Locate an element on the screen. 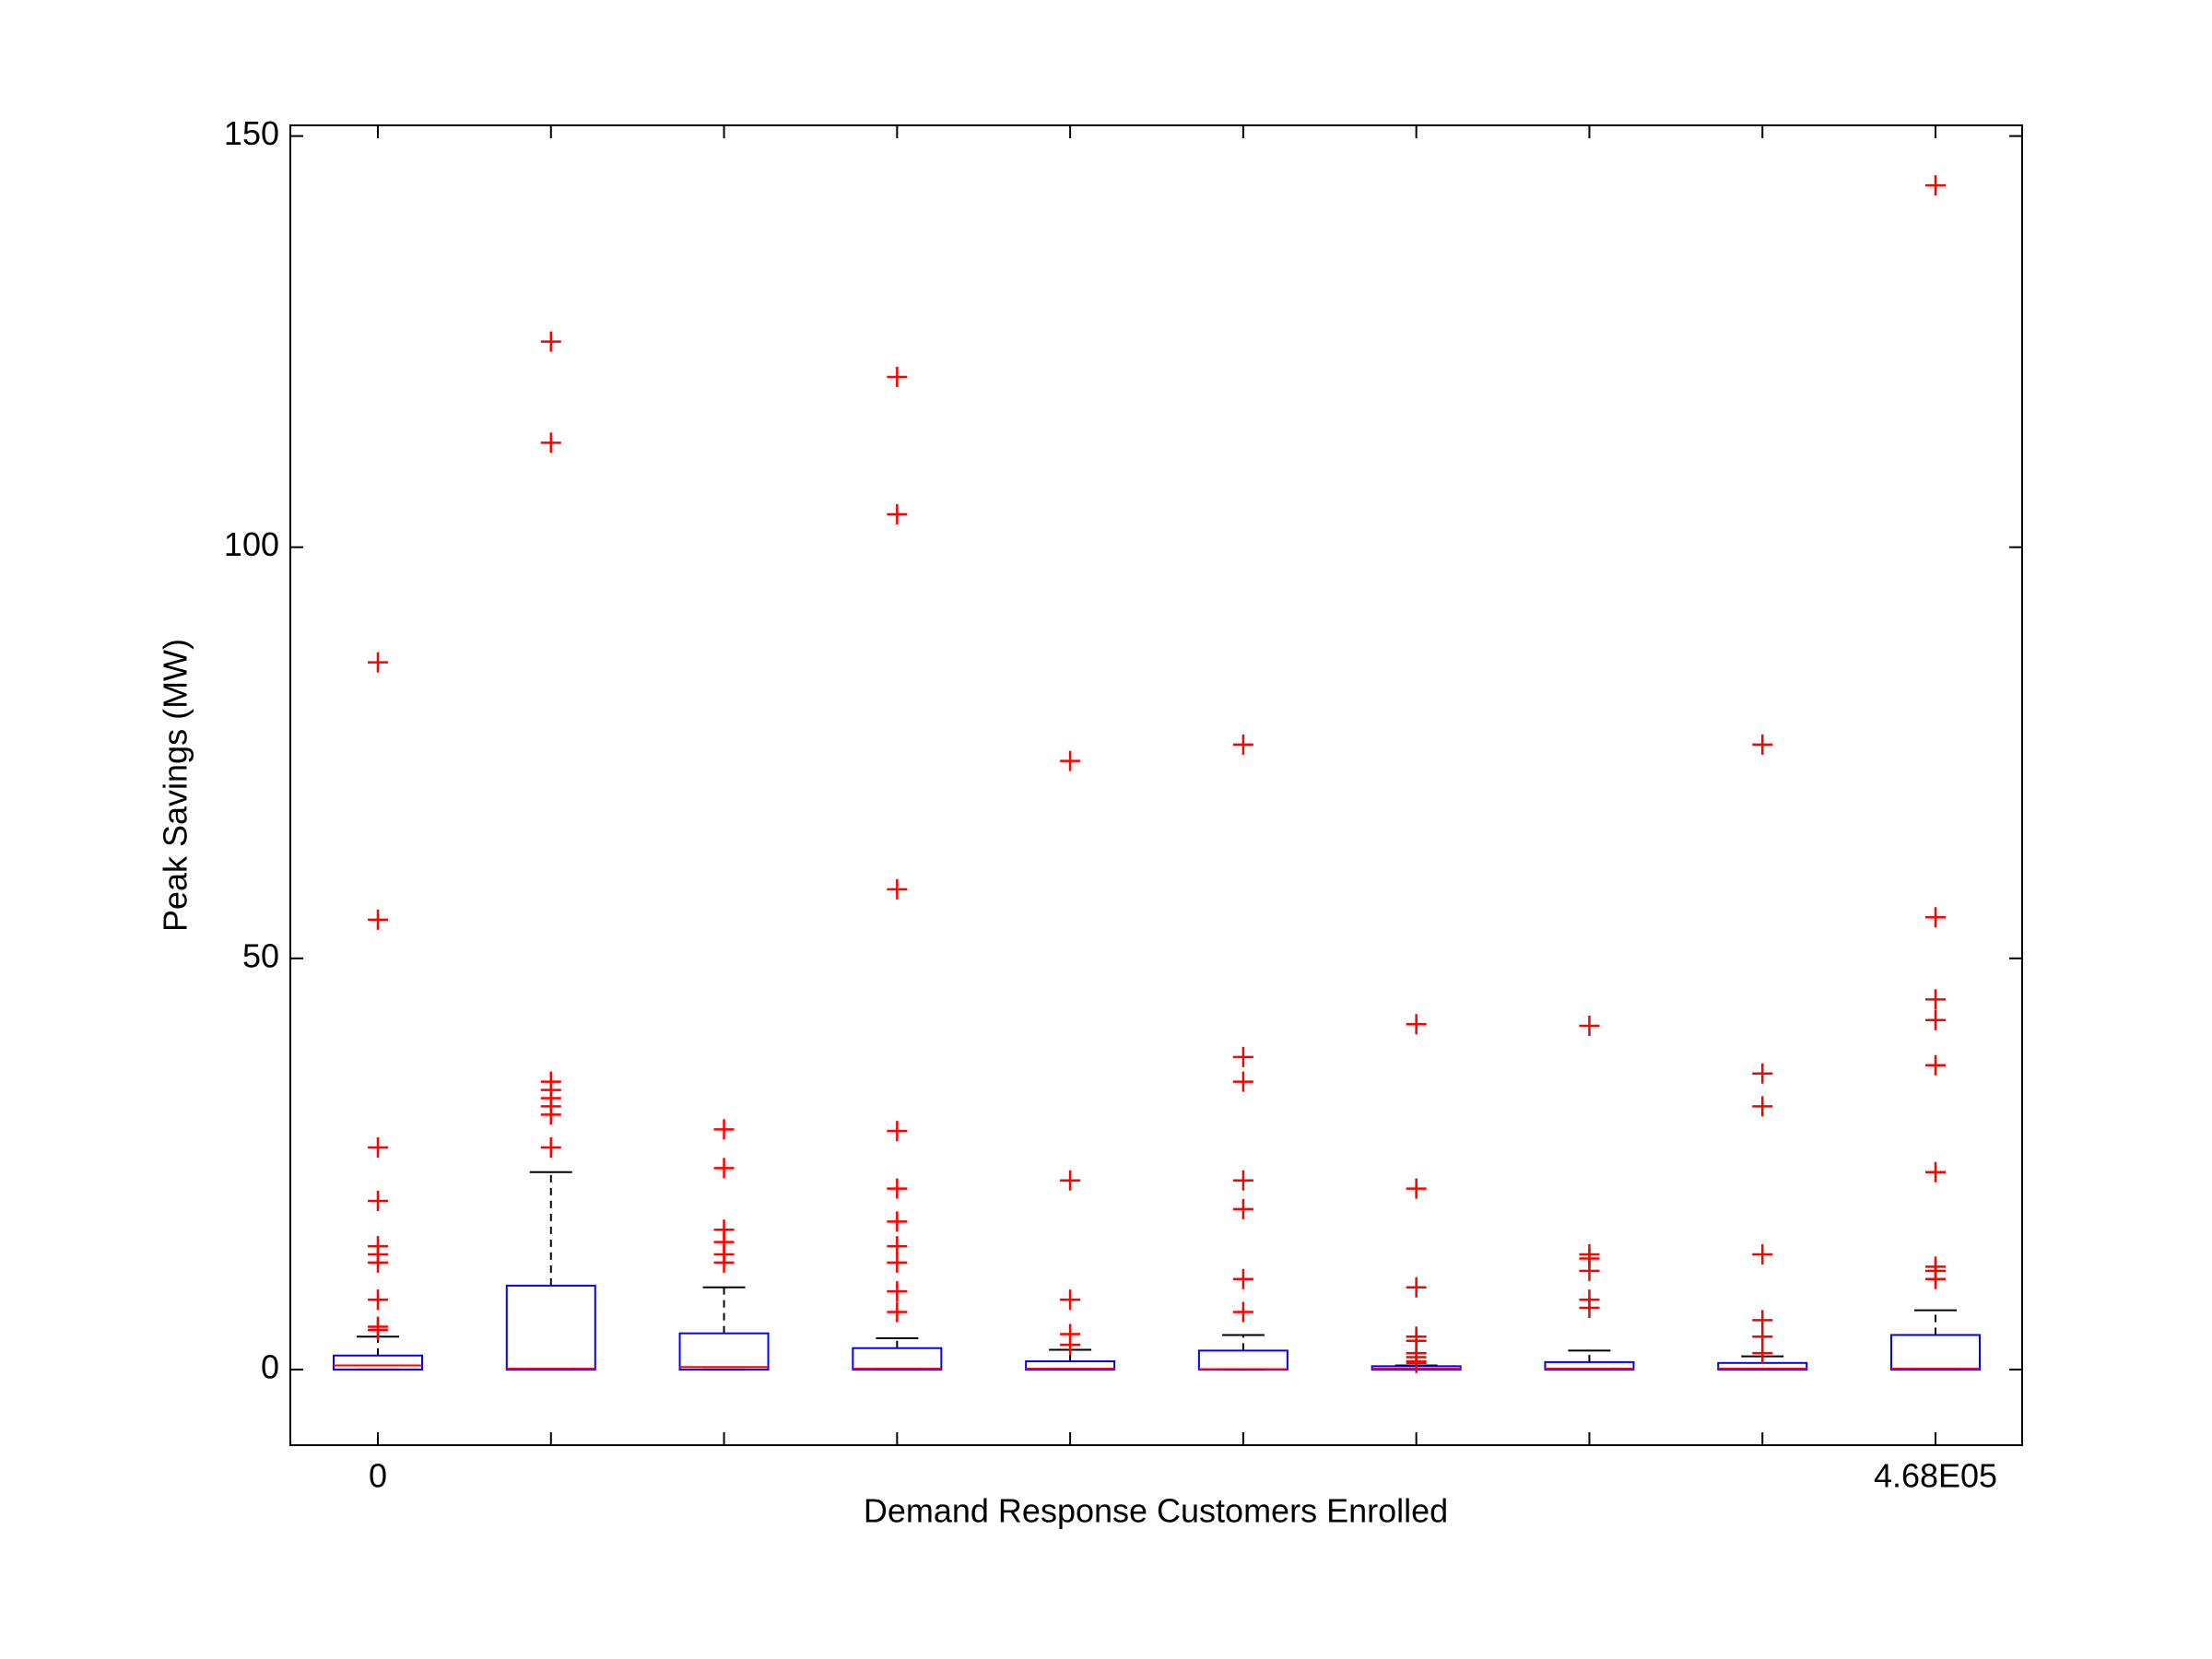  x-axis-label: Demand Response Customers Enrolled is located at coordinates (1156, 1511).